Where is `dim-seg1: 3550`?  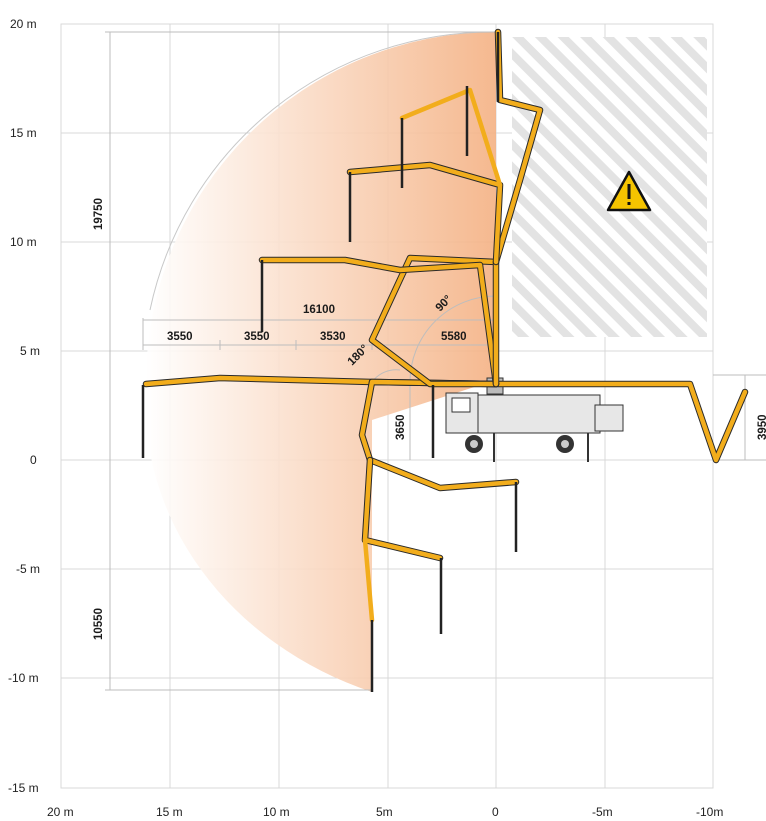
dim-seg1: 3550 is located at coordinates (180, 337).